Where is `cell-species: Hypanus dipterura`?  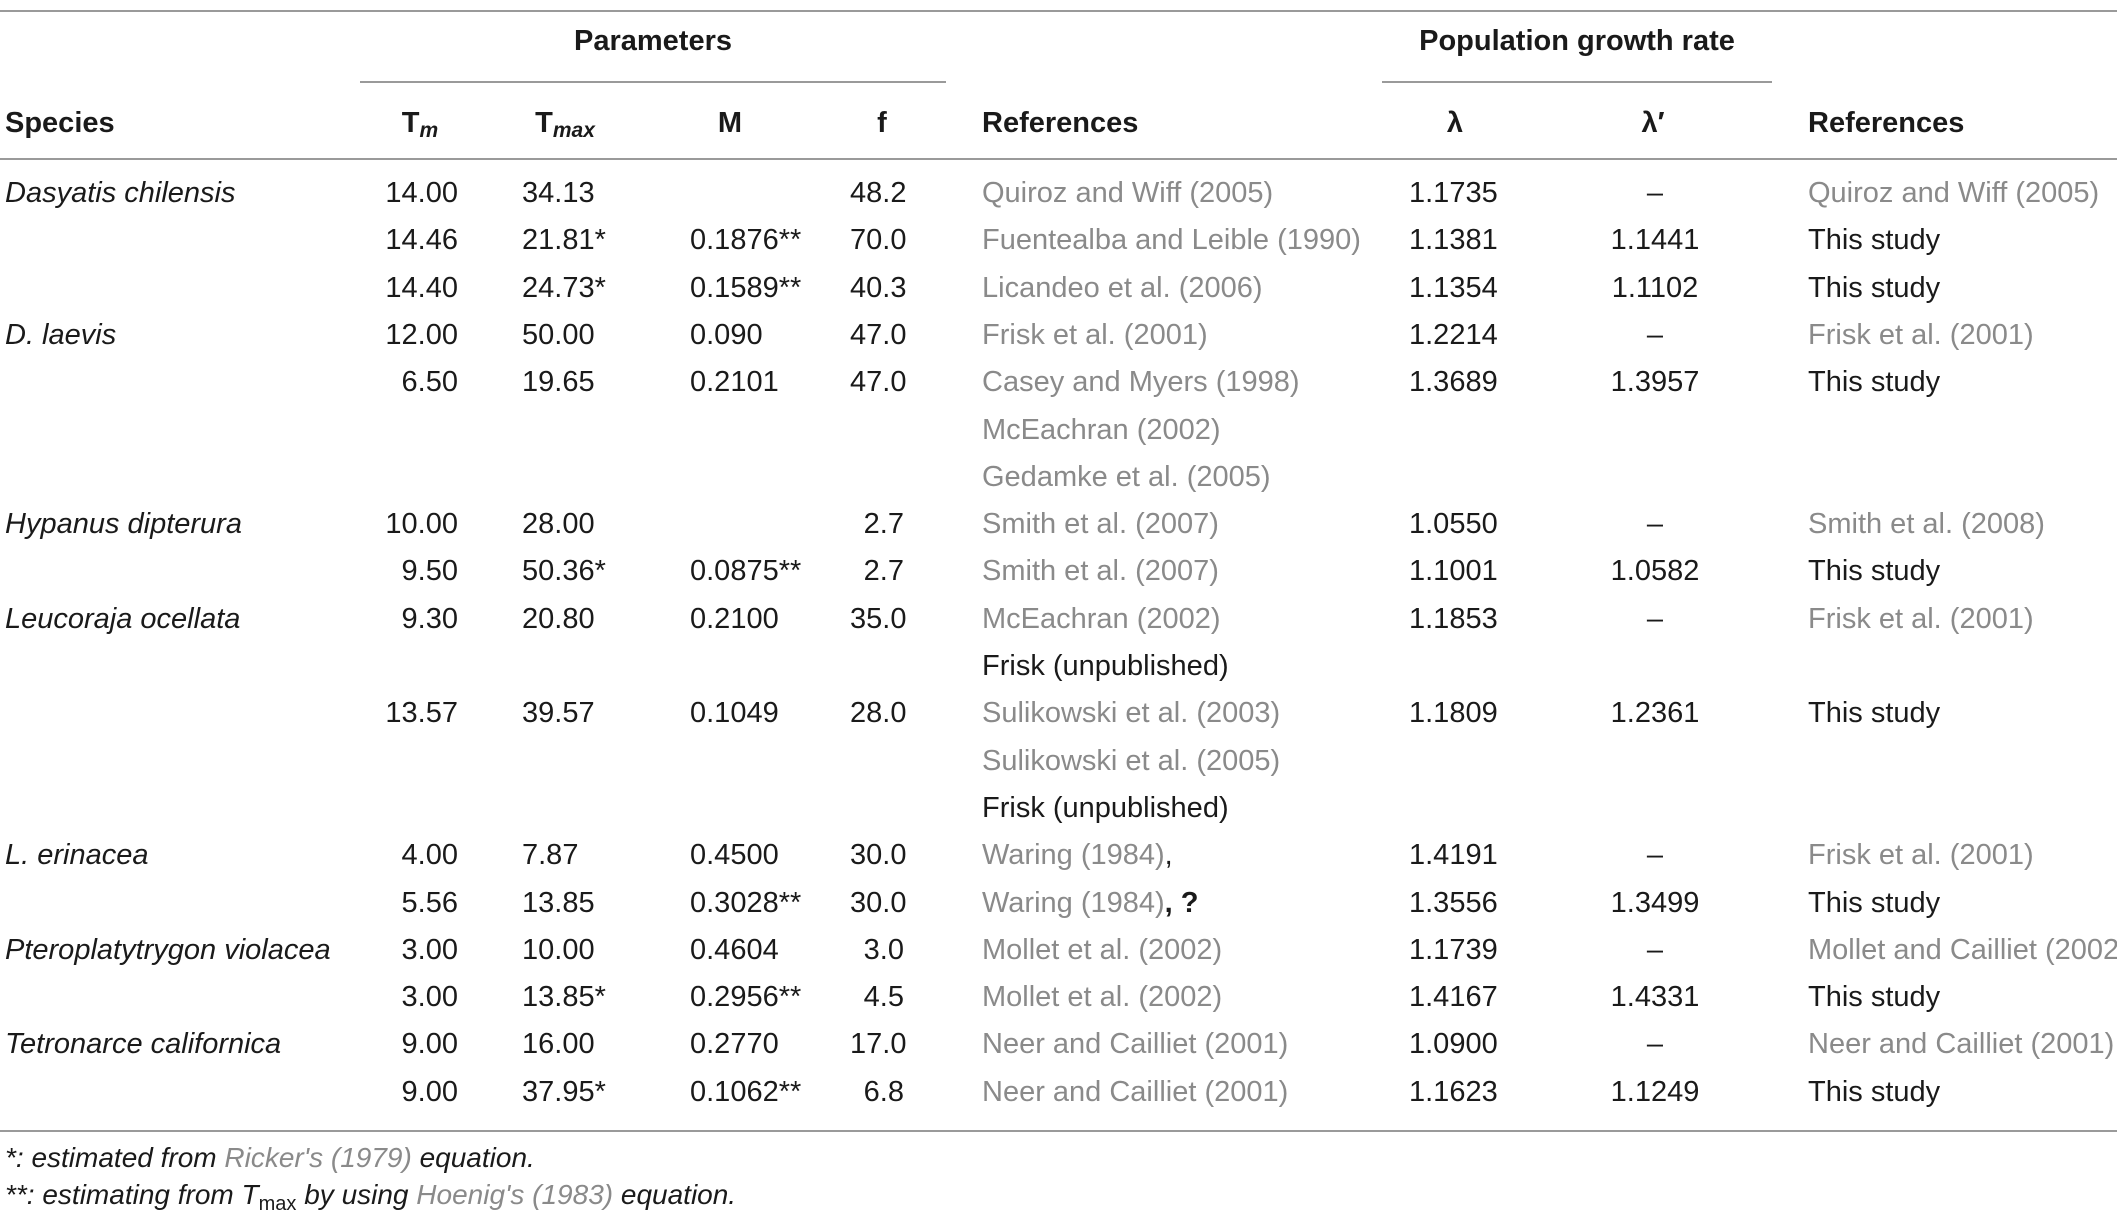 cell-species: Hypanus dipterura is located at coordinates (123, 524).